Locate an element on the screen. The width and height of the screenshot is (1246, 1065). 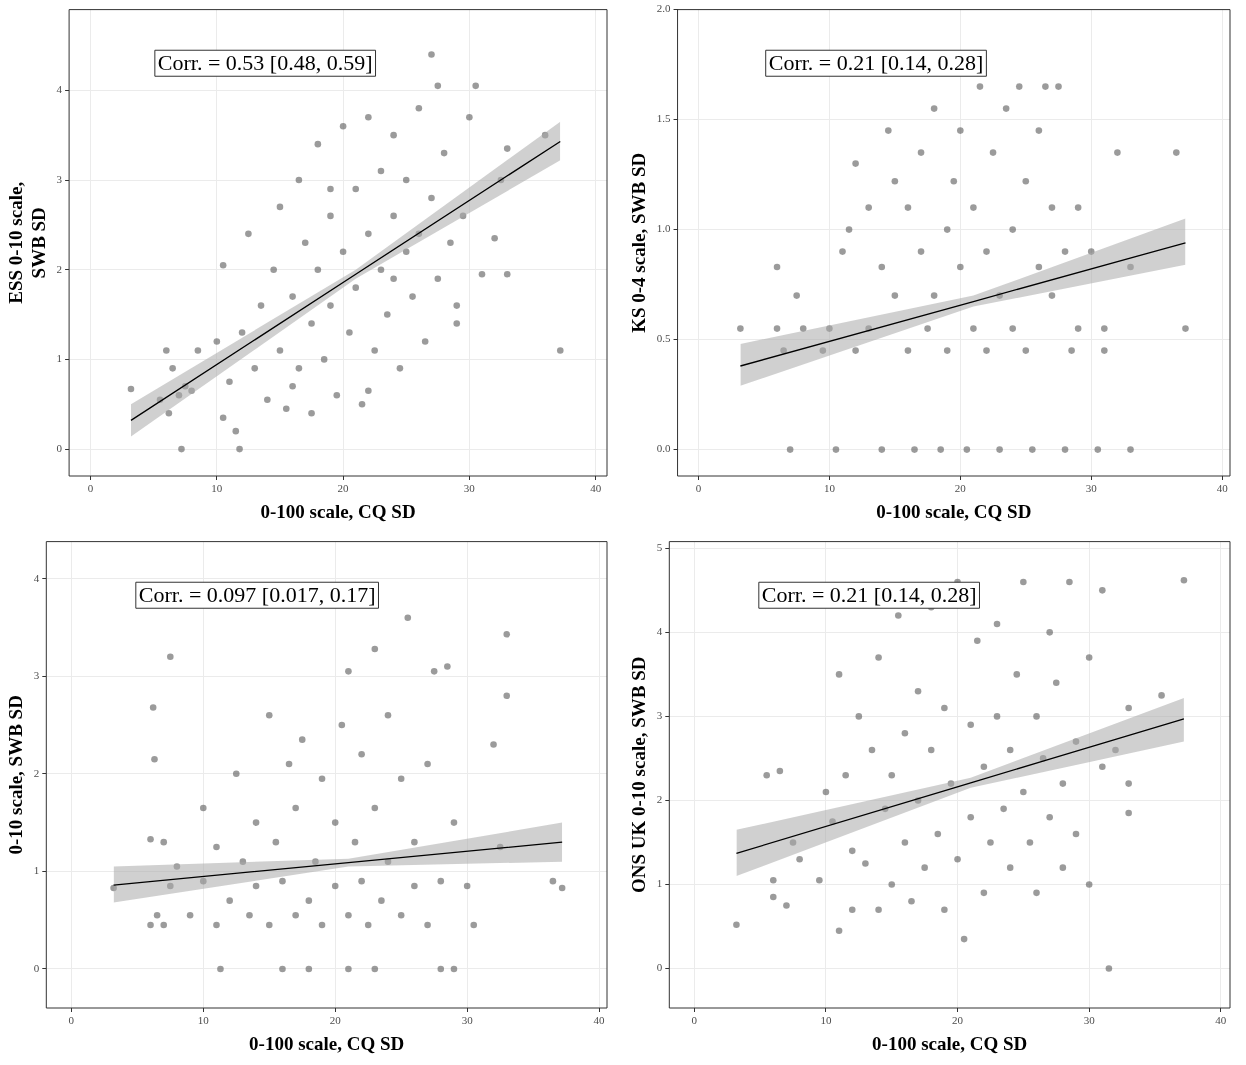
y-axis-title: KS 0-4 scale, SWB SD is located at coordinates (639, 242).